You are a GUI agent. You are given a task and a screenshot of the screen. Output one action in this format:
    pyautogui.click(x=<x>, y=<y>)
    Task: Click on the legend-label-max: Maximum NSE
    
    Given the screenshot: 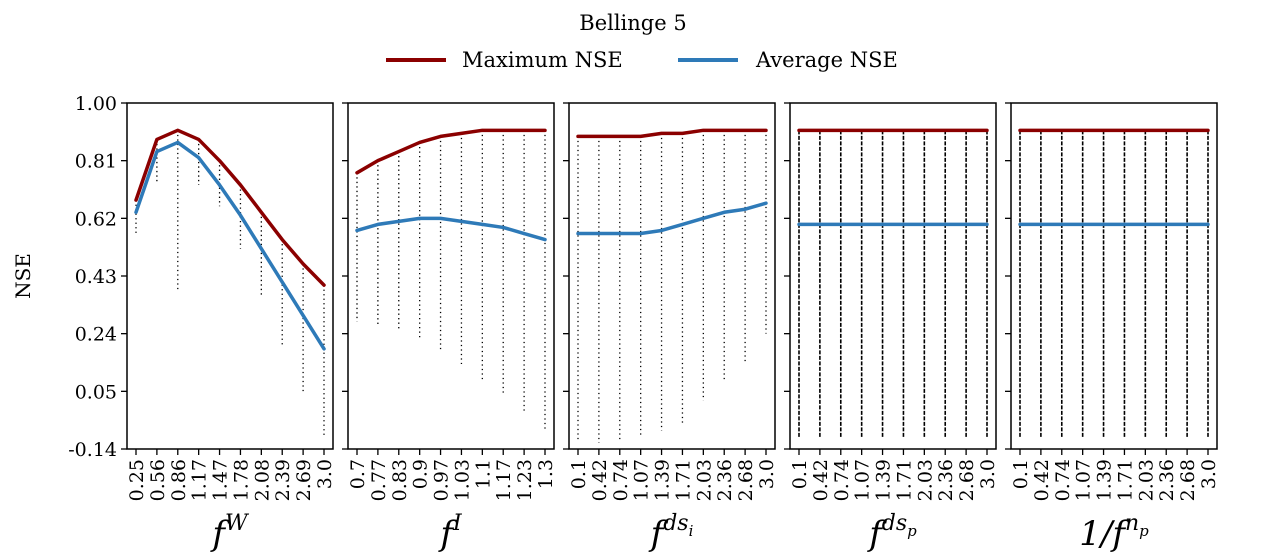 What is the action you would take?
    pyautogui.click(x=542, y=60)
    